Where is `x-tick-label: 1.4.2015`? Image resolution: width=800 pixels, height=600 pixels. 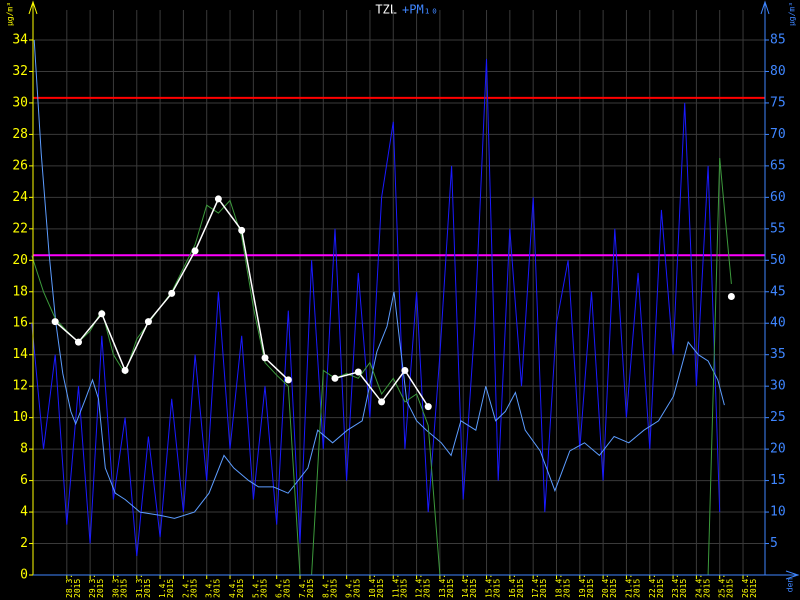
x-tick-label: 1.4.2015 is located at coordinates (166, 588).